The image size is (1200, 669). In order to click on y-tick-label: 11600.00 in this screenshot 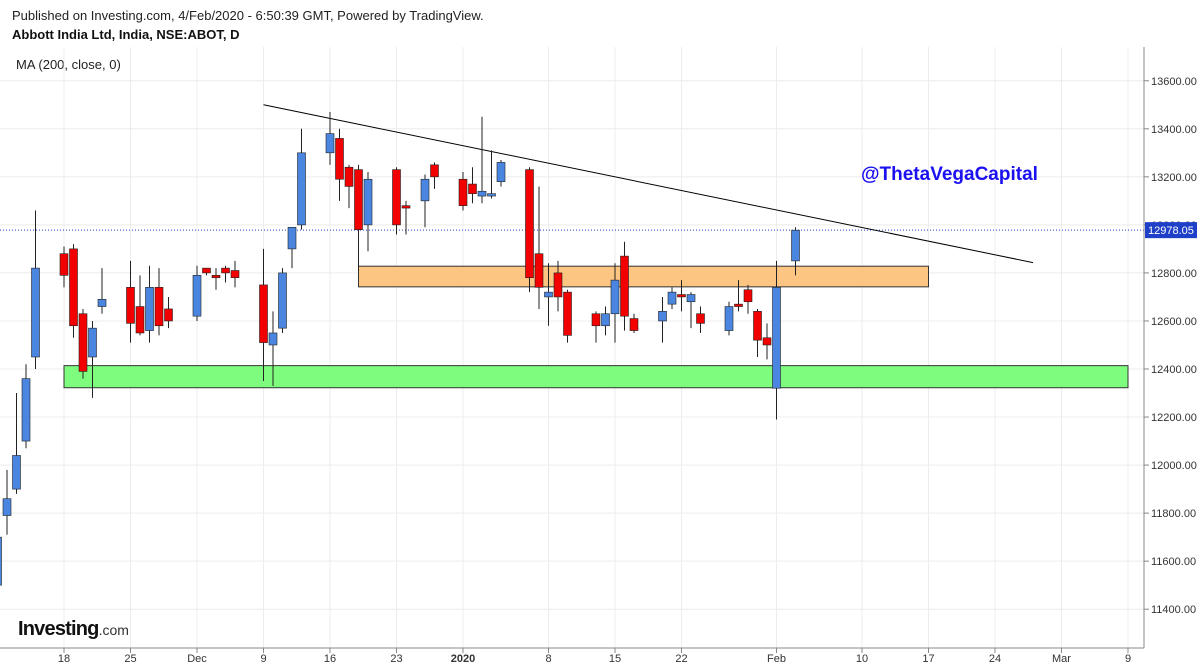, I will do `click(1173, 562)`.